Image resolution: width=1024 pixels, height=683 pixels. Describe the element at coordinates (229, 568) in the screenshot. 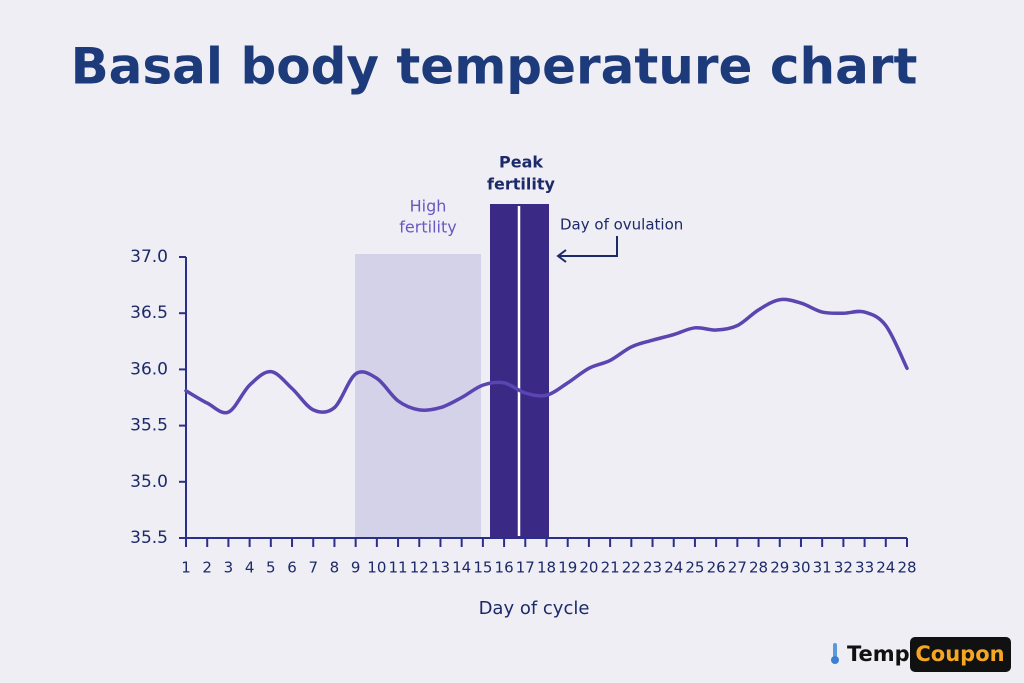

I see `x-tick-label: 3` at that location.